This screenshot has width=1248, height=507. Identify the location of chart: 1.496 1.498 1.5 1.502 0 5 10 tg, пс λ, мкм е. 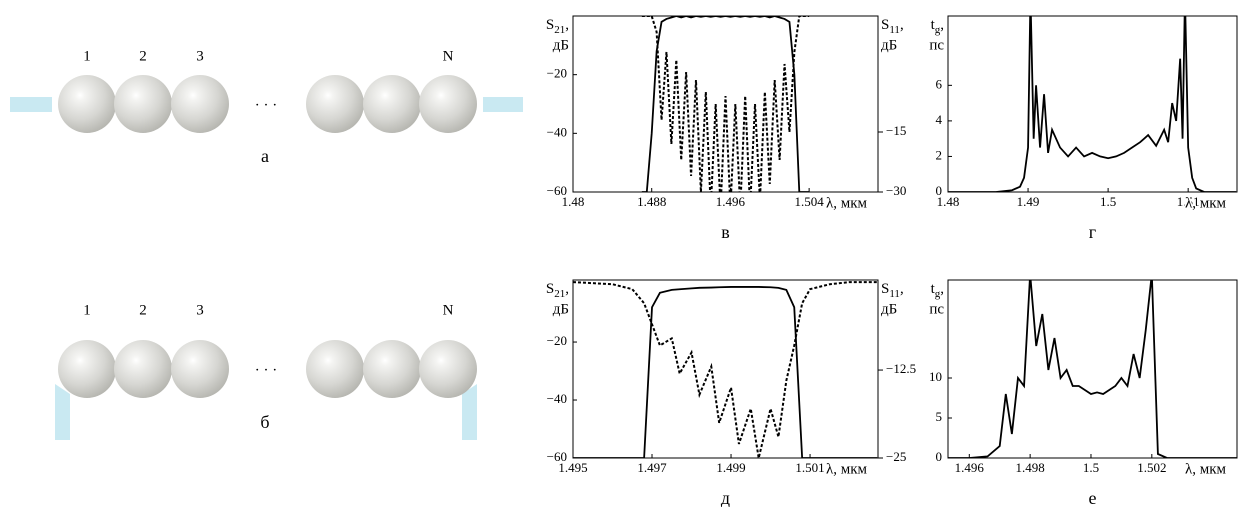
(1083, 393).